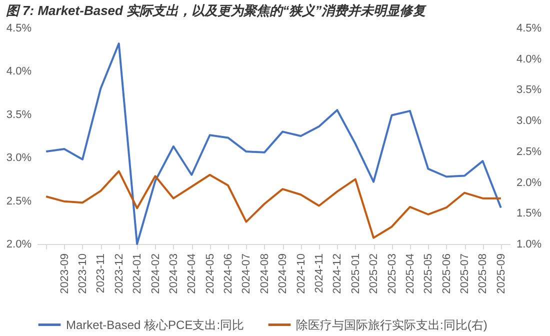 The width and height of the screenshot is (550, 336). Describe the element at coordinates (529, 152) in the screenshot. I see `y2-tick-label: 2.5%` at that location.